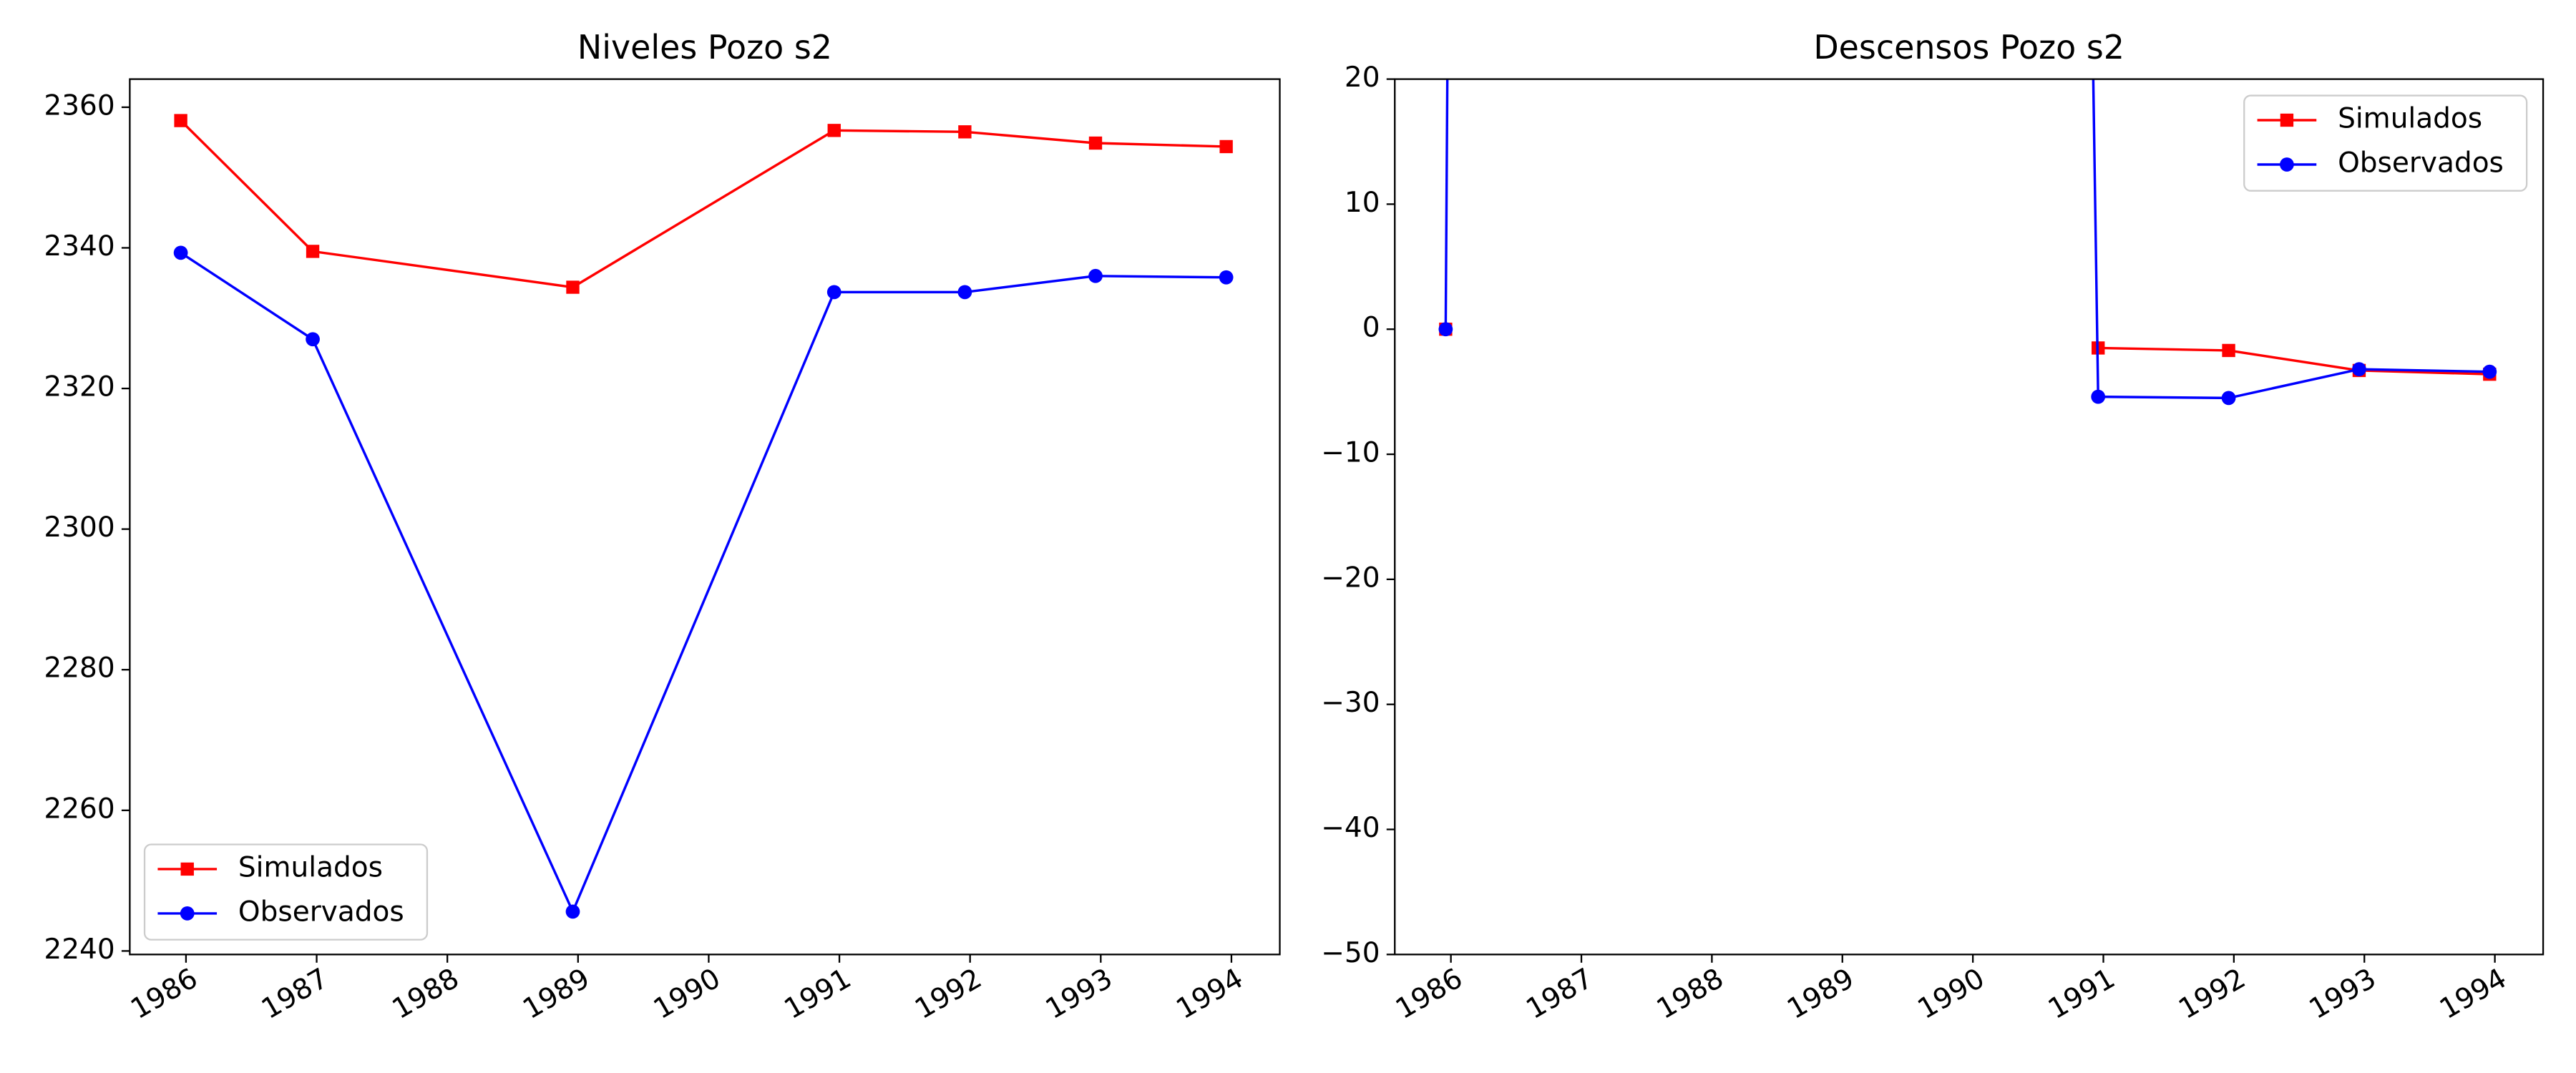 Image resolution: width=2576 pixels, height=1073 pixels. I want to click on y-tick-label: −30, so click(1350, 703).